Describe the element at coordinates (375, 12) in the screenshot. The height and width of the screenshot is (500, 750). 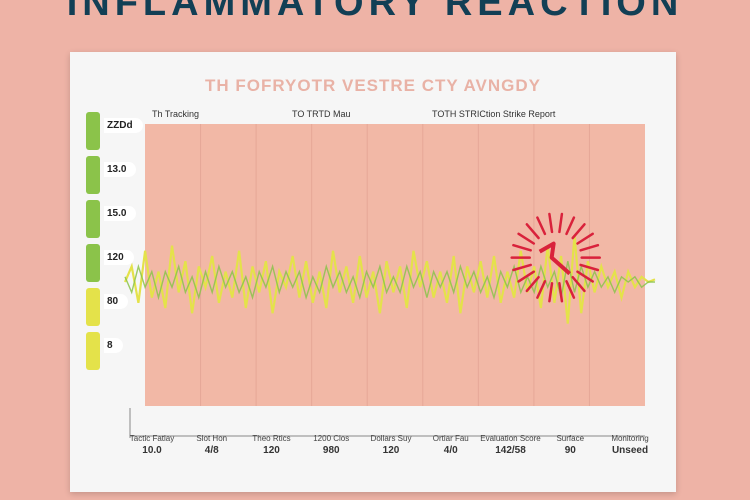
I see `headline: INFLAMMATORY REACTION` at that location.